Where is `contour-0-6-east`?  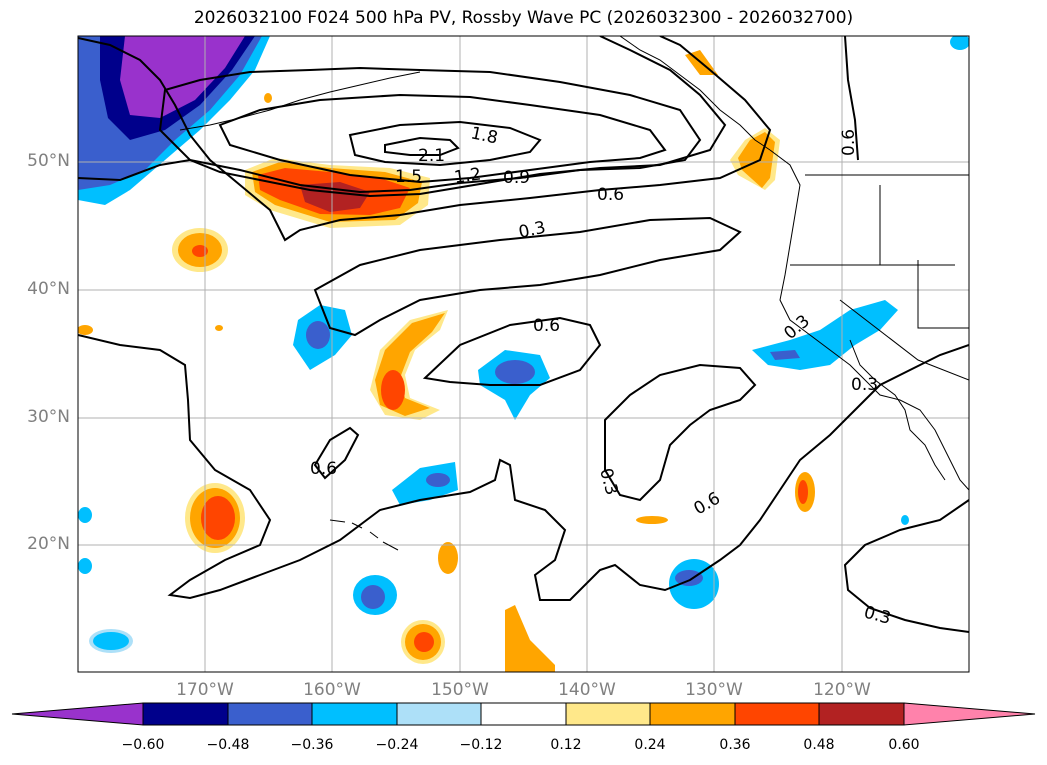 contour-0-6-east is located at coordinates (851, 98).